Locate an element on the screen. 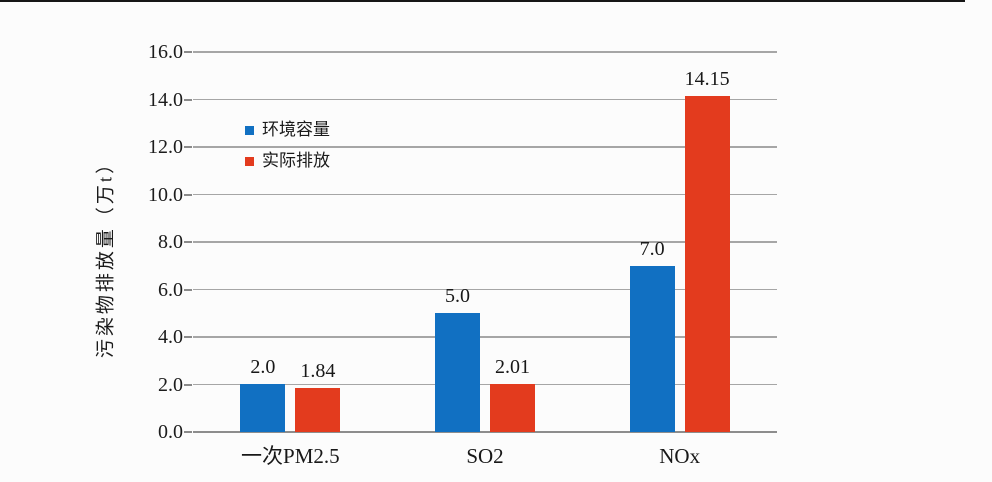 The height and width of the screenshot is (482, 992). bar-value-label: 2.0 is located at coordinates (263, 367).